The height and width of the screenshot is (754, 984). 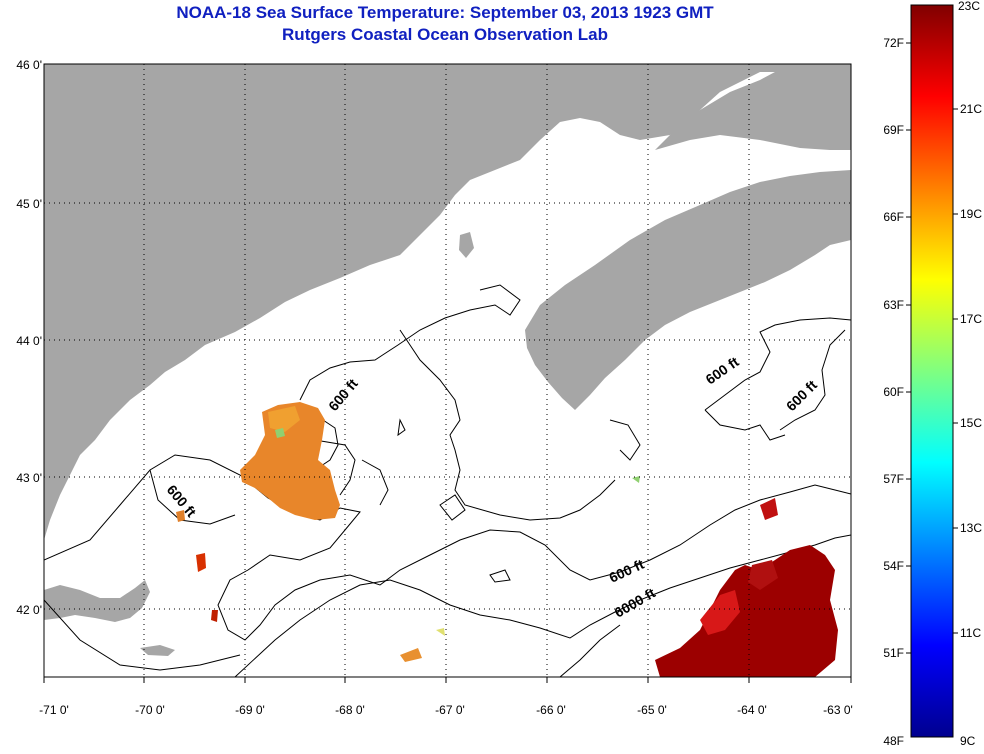 What do you see at coordinates (746, 611) in the screenshot?
I see `sst-patch-warm-core` at bounding box center [746, 611].